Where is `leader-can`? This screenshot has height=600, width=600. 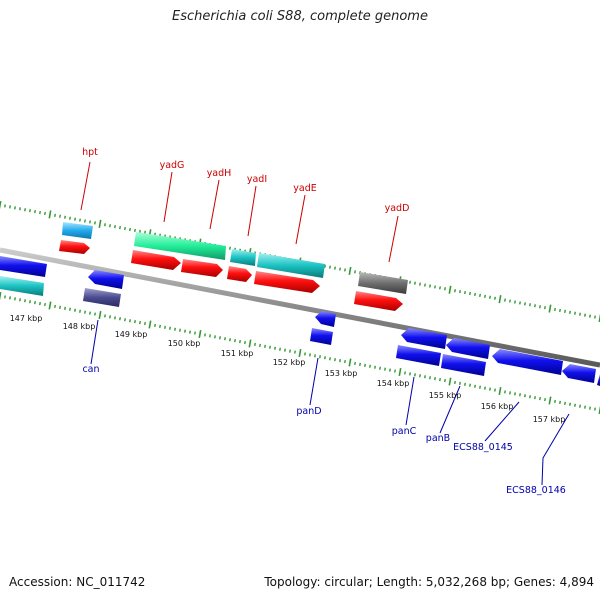
leader-can is located at coordinates (94, 342).